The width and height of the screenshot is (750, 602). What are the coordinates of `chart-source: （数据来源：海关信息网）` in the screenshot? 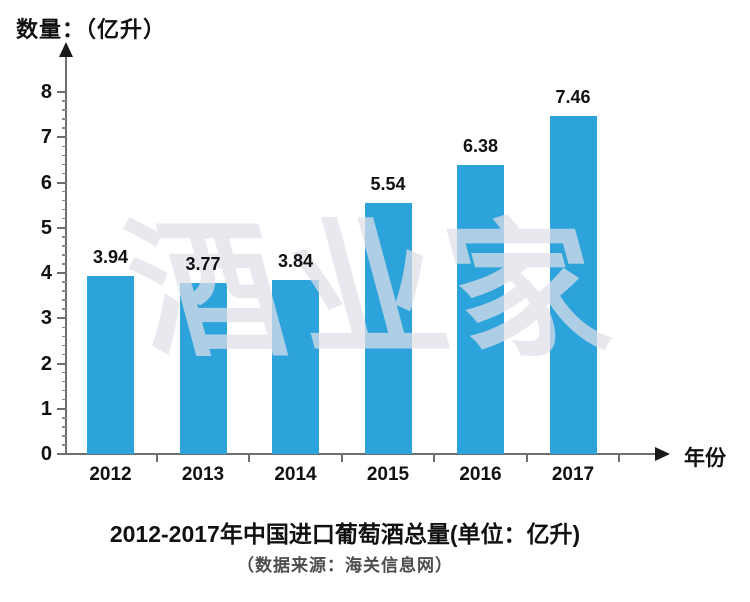 It's located at (345, 565).